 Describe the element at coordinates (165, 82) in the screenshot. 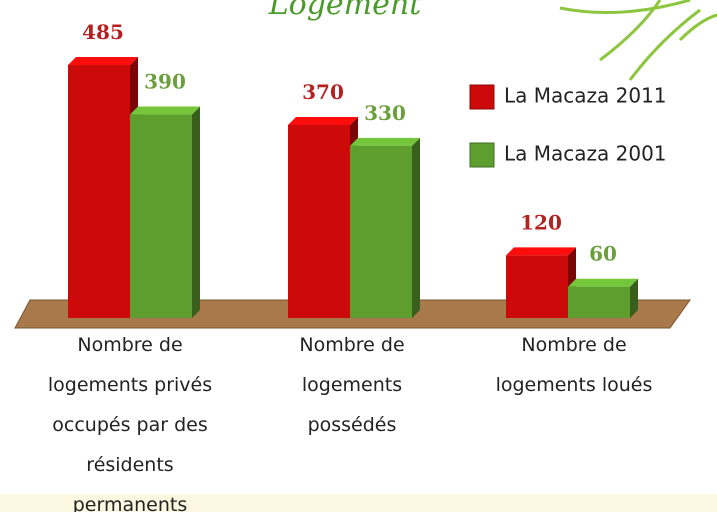

I see `data-label: 390` at that location.